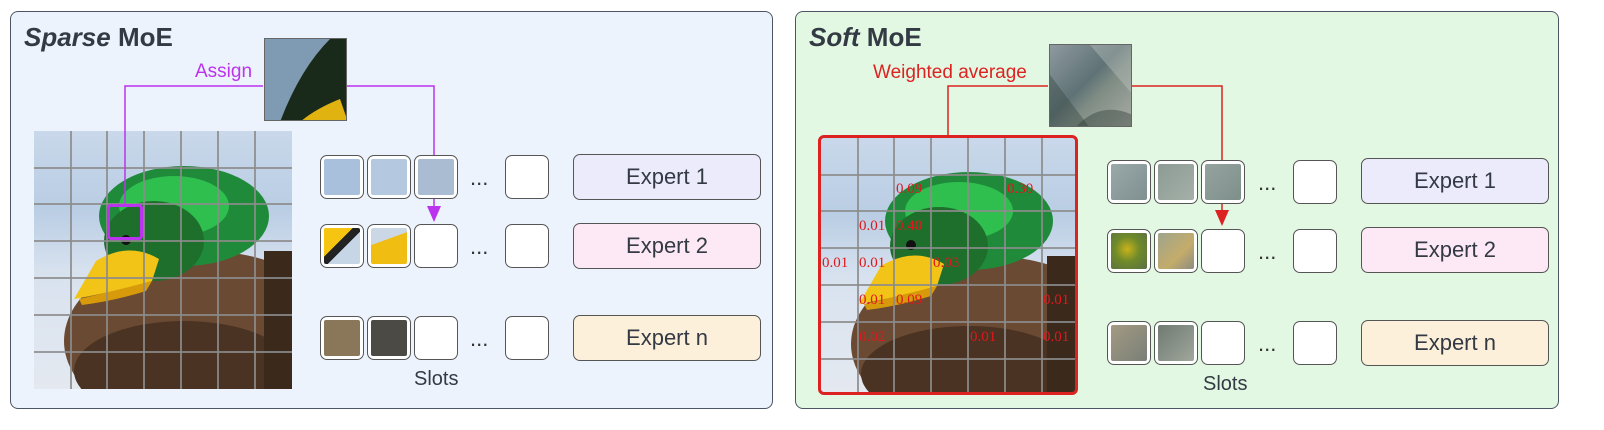 The height and width of the screenshot is (430, 1604). What do you see at coordinates (834, 37) in the screenshot?
I see `soft-title-emphasis: Soft` at bounding box center [834, 37].